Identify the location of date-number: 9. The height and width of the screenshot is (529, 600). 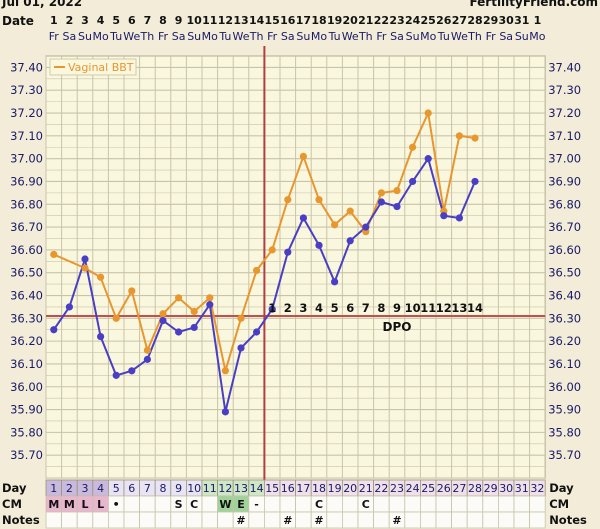
(179, 20).